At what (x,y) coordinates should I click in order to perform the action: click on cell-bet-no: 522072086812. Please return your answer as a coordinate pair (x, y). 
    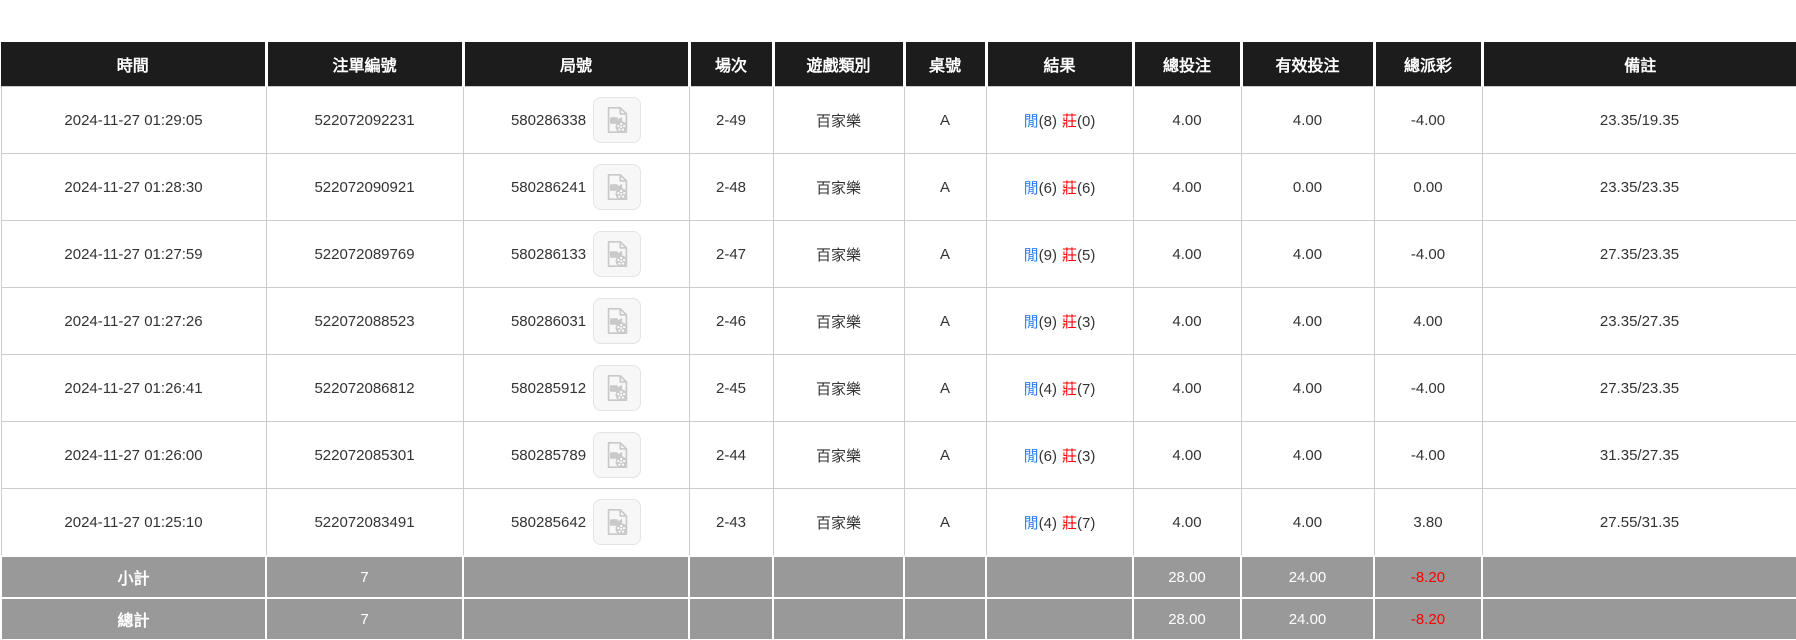
    Looking at the image, I should click on (364, 388).